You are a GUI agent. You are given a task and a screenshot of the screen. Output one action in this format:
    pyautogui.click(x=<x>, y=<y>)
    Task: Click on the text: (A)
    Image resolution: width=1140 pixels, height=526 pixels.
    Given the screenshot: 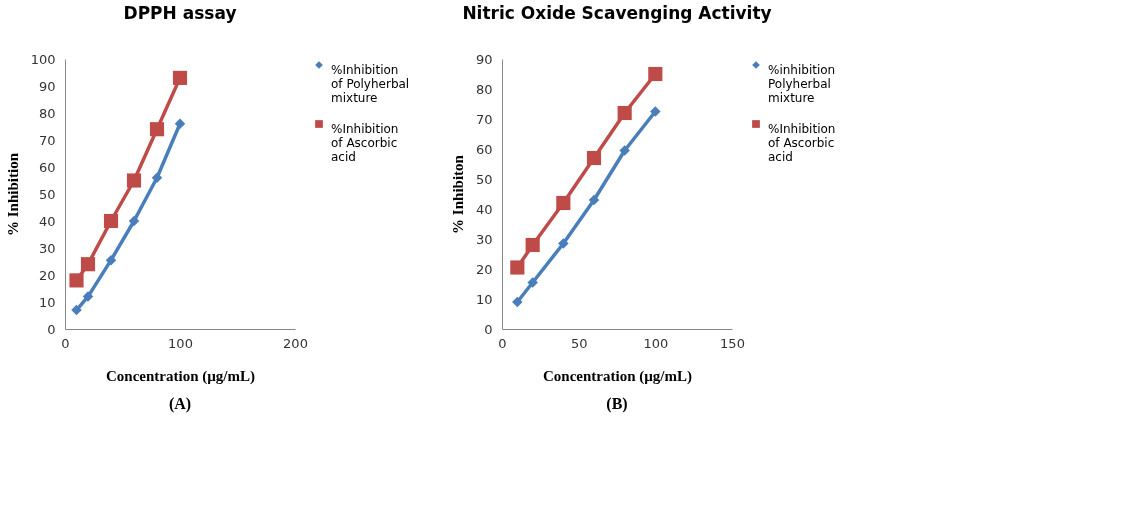 What is the action you would take?
    pyautogui.click(x=180, y=404)
    